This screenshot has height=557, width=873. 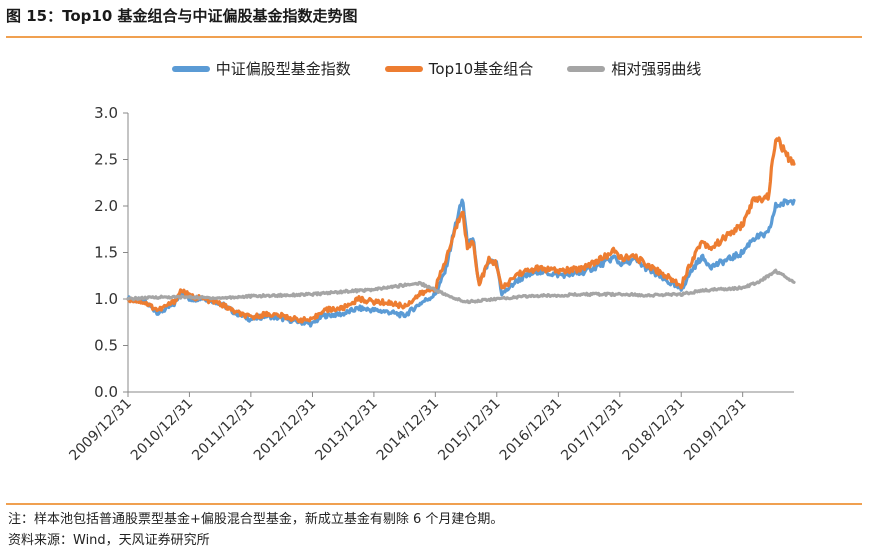 I want to click on legend-item-1: 中证偏股型基金指数, so click(x=261, y=68).